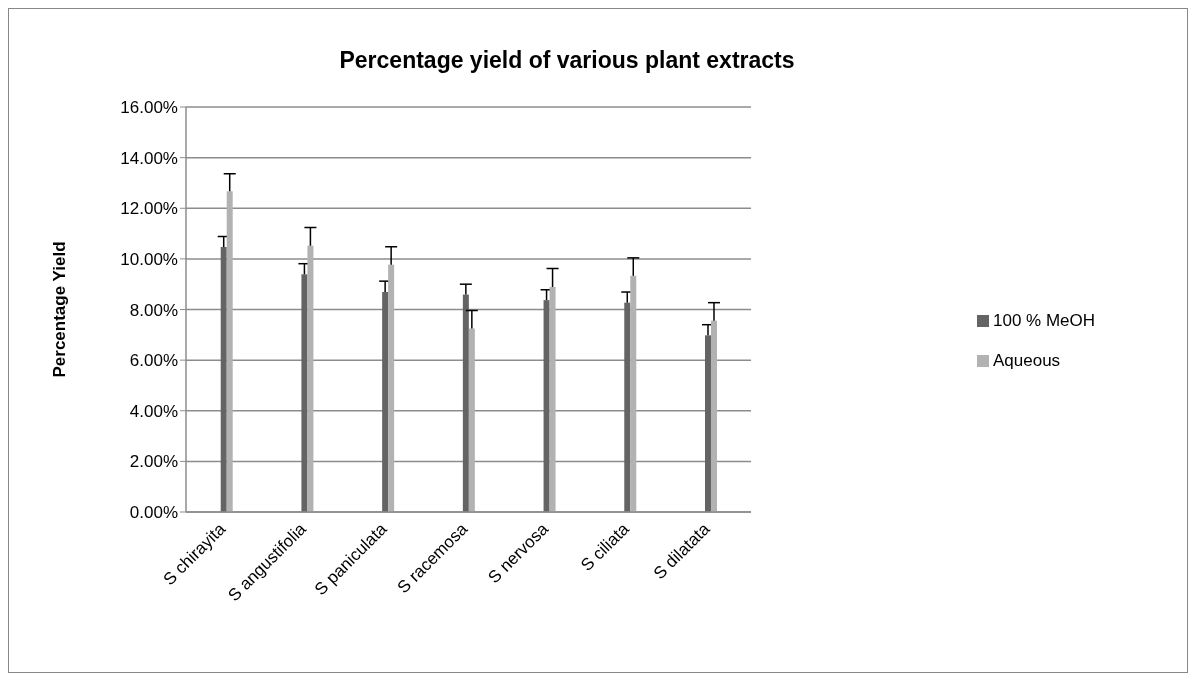 The height and width of the screenshot is (683, 1198). Describe the element at coordinates (60, 309) in the screenshot. I see `y-axis-title: Percentage Yield` at that location.